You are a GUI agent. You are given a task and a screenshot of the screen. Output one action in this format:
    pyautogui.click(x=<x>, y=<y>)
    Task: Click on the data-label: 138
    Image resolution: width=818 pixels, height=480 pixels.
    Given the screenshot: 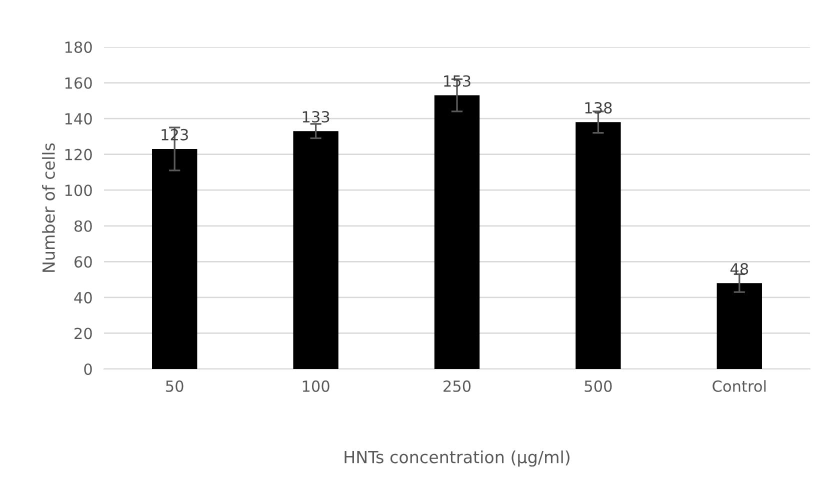 What is the action you would take?
    pyautogui.click(x=598, y=108)
    